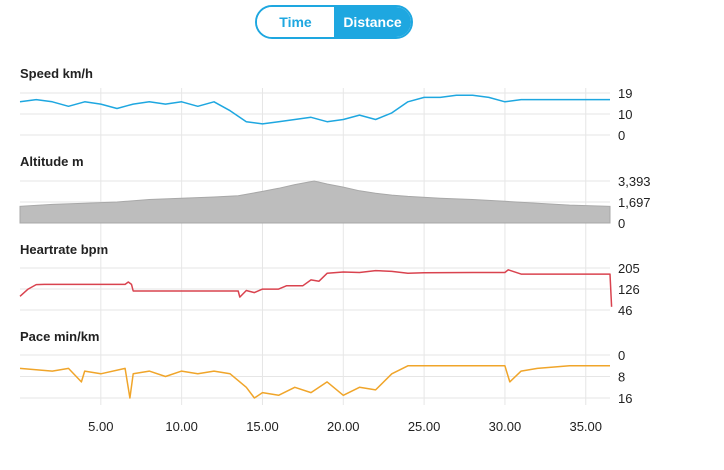  What do you see at coordinates (625, 93) in the screenshot?
I see `speed-y-tick-label: 19` at bounding box center [625, 93].